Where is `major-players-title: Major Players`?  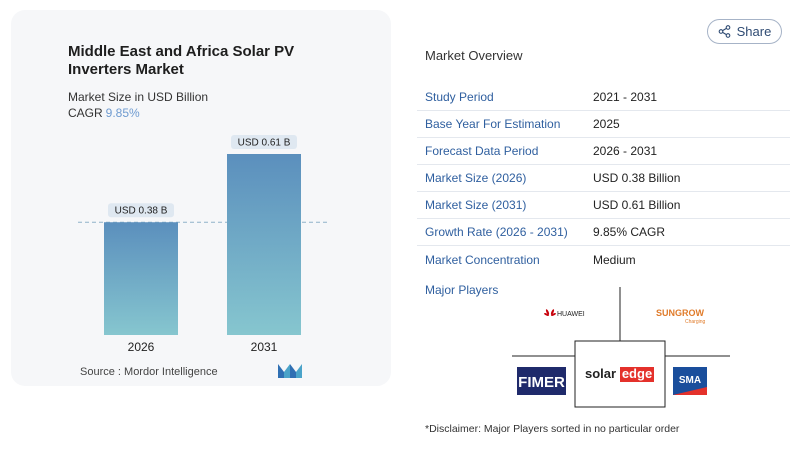
major-players-title: Major Players is located at coordinates (462, 290).